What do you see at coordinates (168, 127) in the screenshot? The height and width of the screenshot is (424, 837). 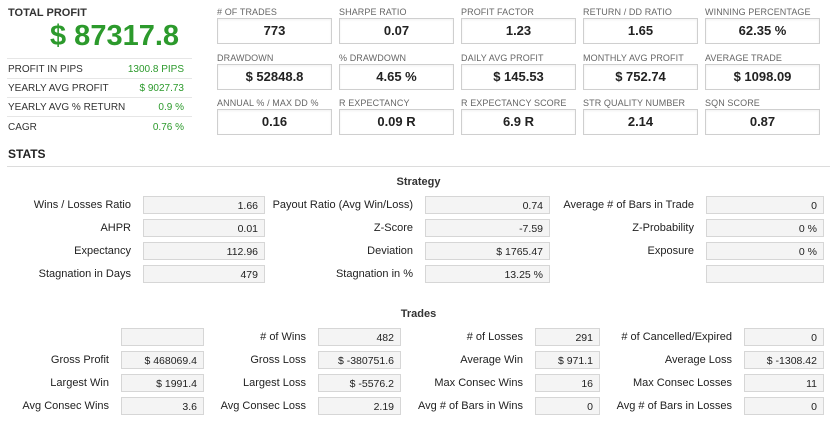 I see `cagr-value: 0.76 %` at bounding box center [168, 127].